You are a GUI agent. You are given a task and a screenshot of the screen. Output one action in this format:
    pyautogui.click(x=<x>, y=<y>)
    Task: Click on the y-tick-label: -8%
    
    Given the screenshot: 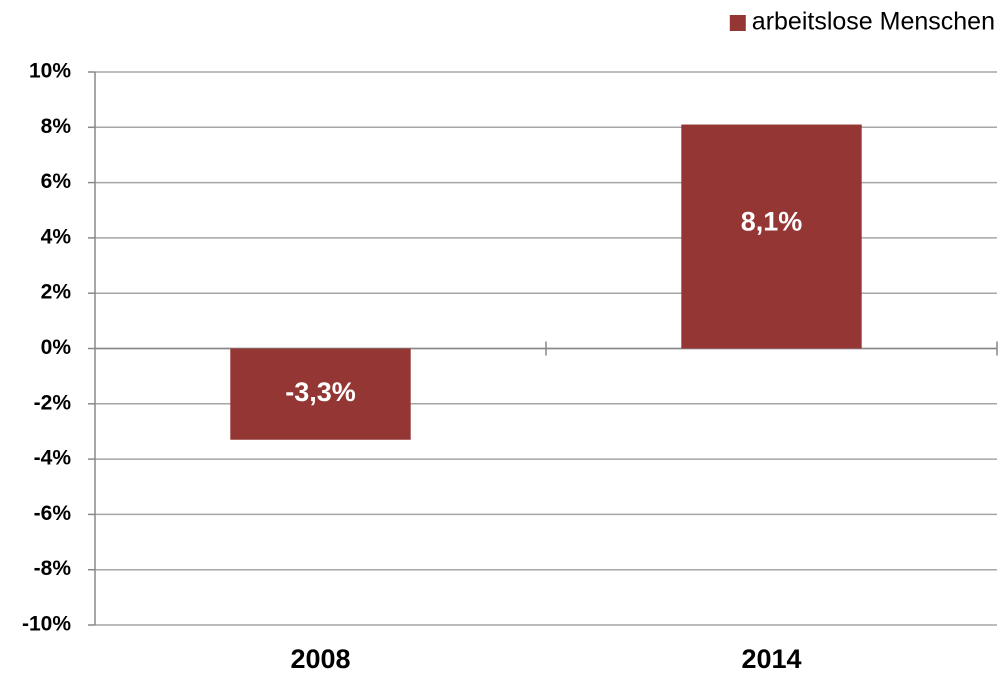 What is the action you would take?
    pyautogui.click(x=53, y=568)
    